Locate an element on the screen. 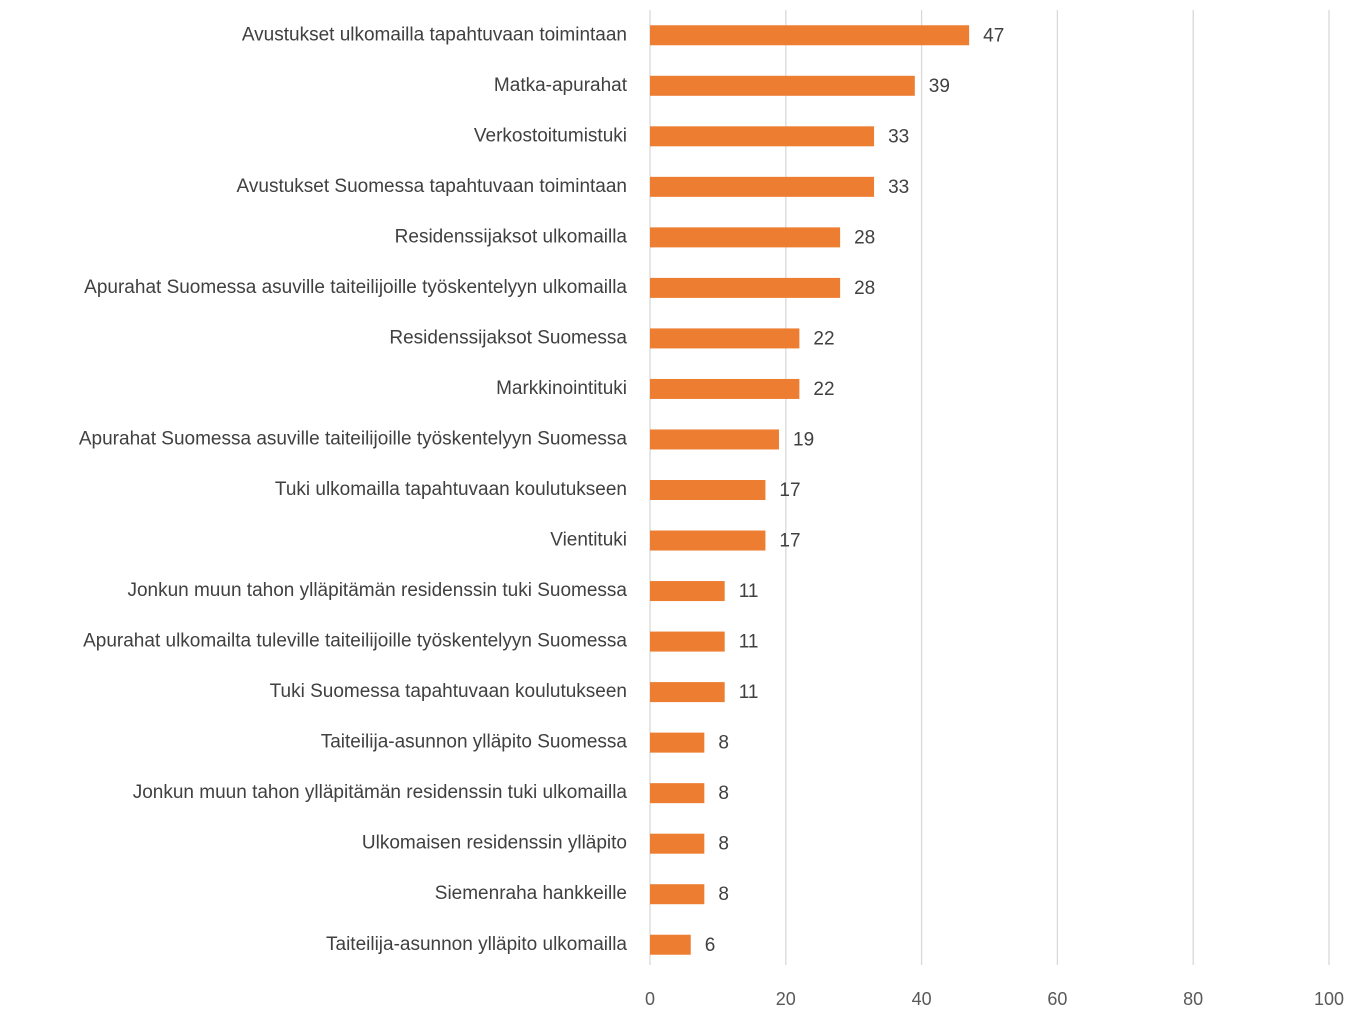 The width and height of the screenshot is (1363, 1012). y-tick-label: Taiteilija-asunnon ylläpito ulkomailla is located at coordinates (476, 944).